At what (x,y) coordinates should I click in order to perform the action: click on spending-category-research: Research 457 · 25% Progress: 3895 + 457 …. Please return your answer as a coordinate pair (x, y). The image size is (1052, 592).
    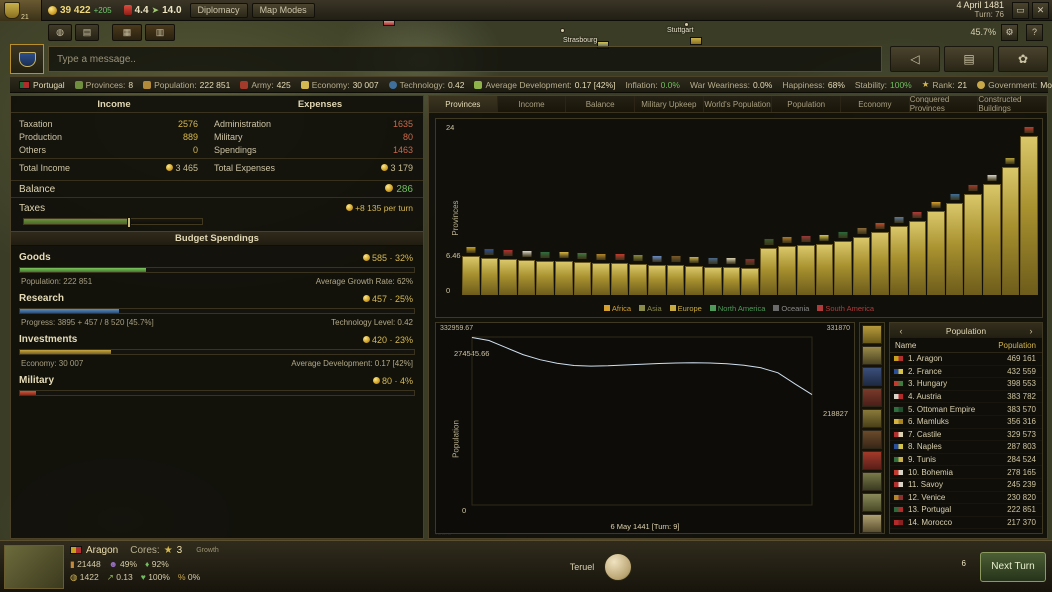
    Looking at the image, I should click on (217, 307).